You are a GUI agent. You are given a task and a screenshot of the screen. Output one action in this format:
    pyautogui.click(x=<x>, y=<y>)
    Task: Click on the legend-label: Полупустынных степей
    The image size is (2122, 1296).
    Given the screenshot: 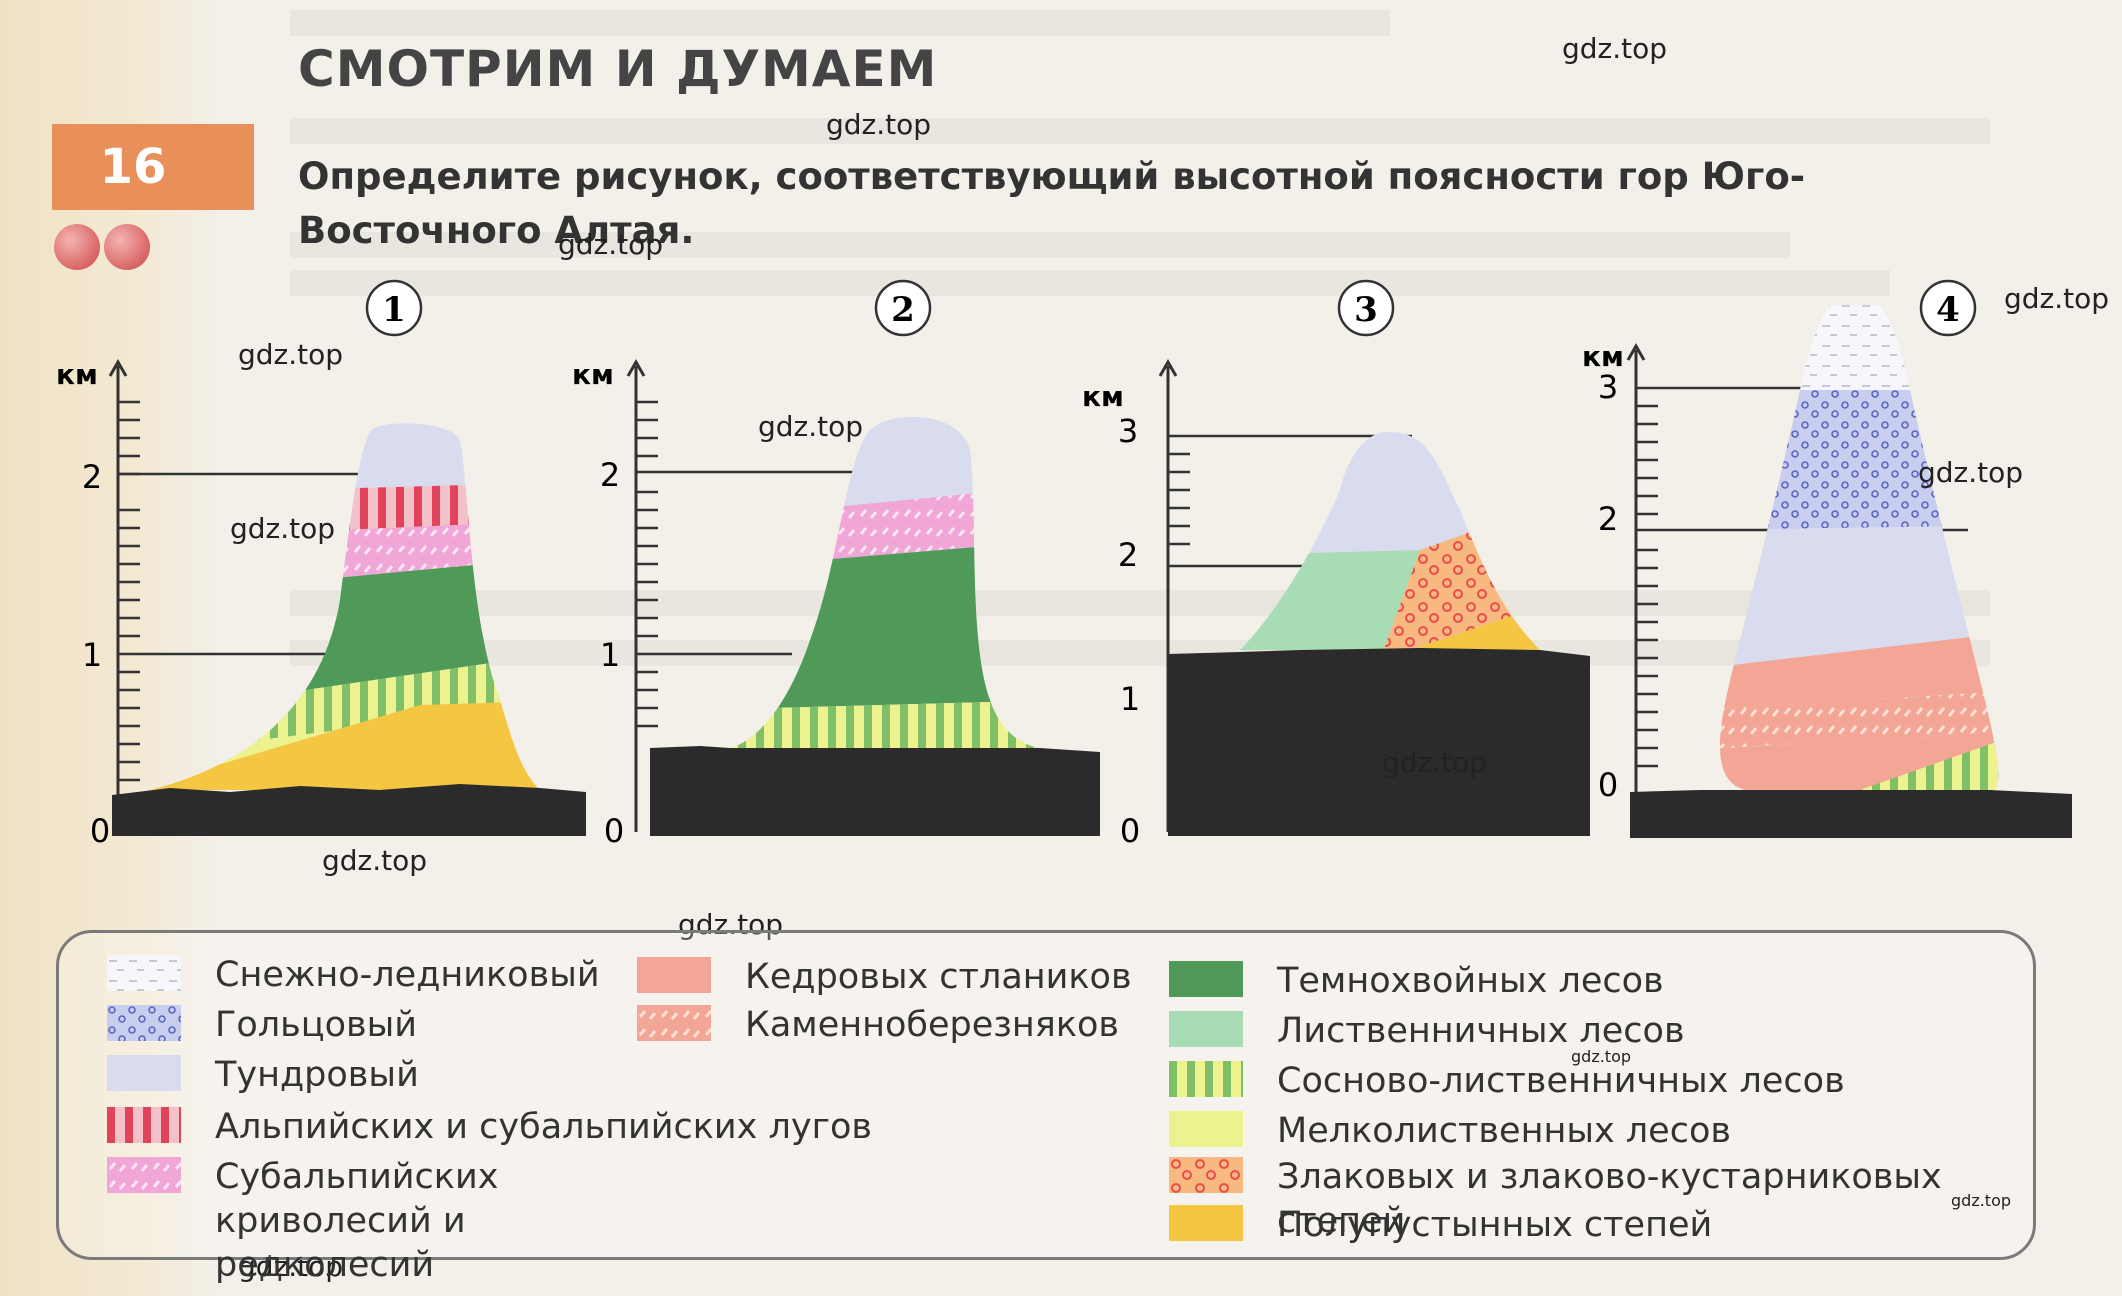 What is the action you would take?
    pyautogui.click(x=1495, y=1225)
    